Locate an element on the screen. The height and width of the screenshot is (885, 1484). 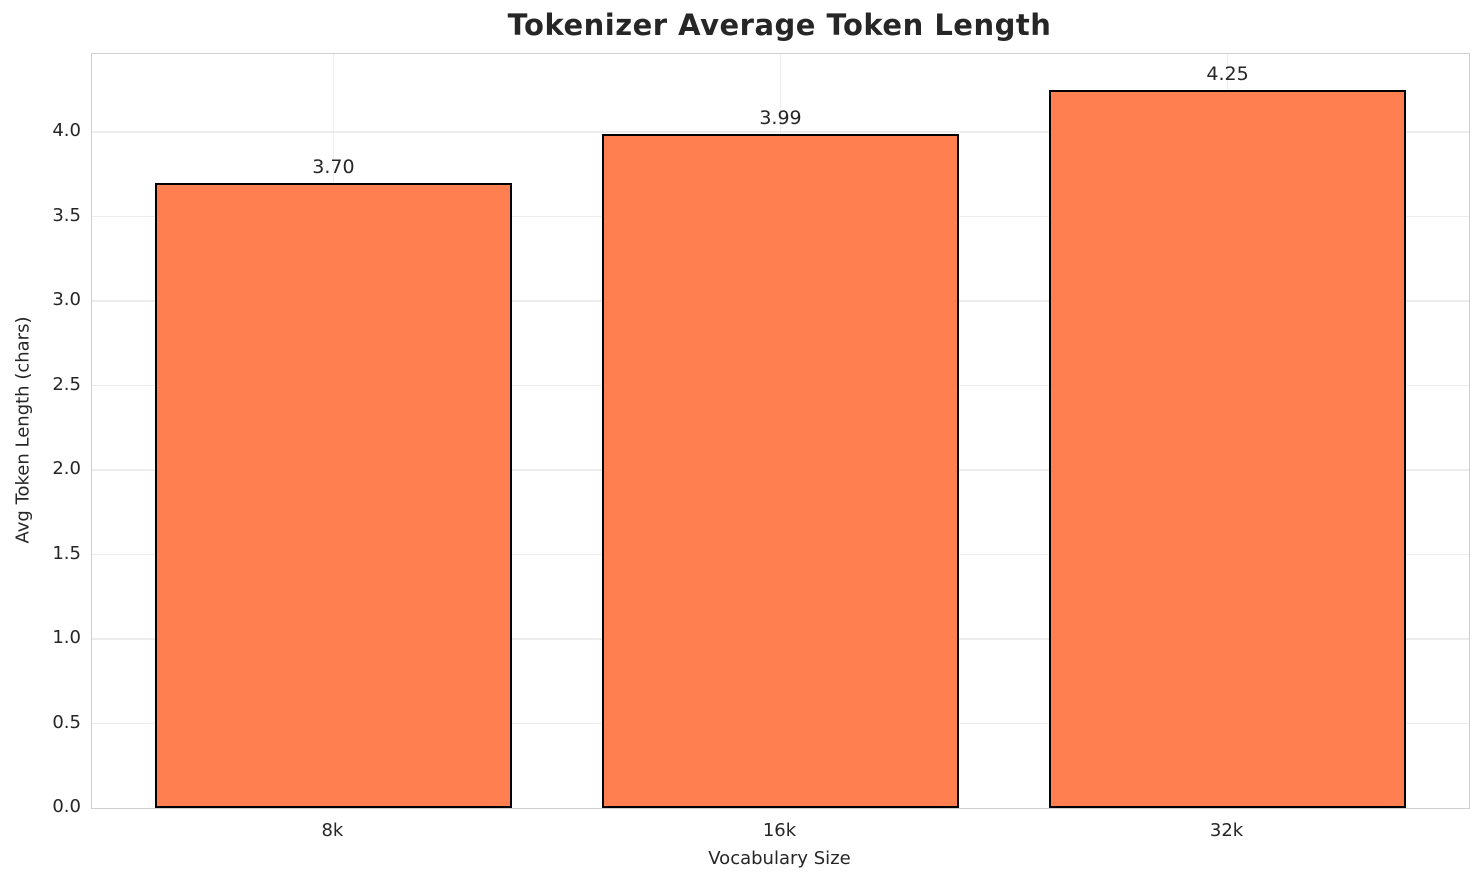
x-axis-label: Vocabulary Size is located at coordinates (779, 858).